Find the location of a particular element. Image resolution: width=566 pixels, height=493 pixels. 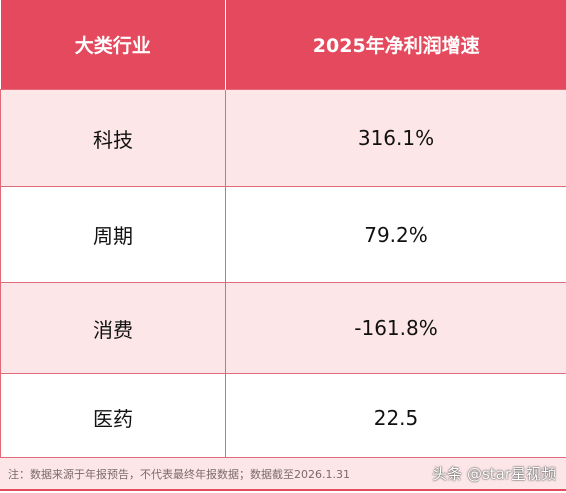

growth-cell: -161.8% is located at coordinates (395, 328).